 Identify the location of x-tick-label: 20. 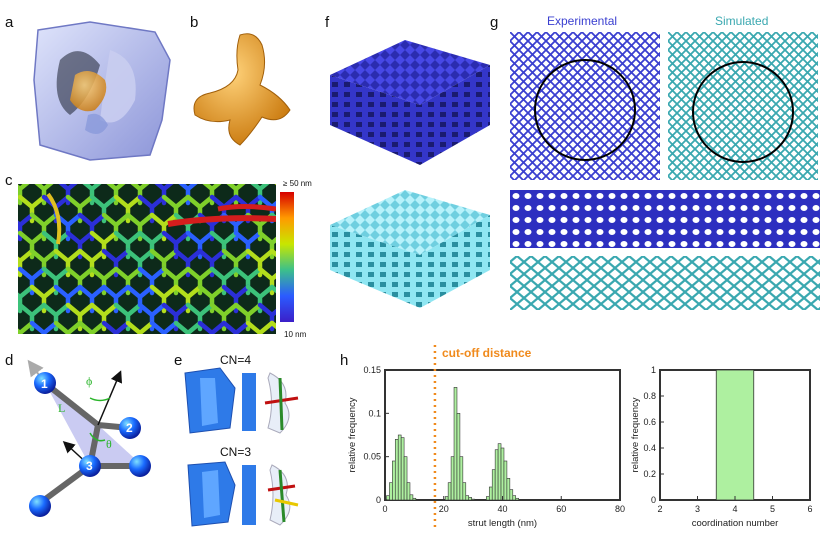
(444, 509).